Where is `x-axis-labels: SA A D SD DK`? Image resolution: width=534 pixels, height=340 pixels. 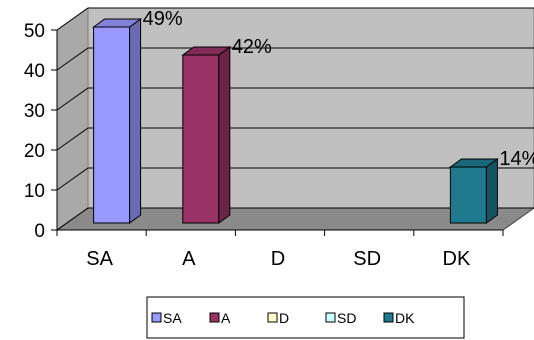 x-axis-labels: SA A D SD DK is located at coordinates (278, 259).